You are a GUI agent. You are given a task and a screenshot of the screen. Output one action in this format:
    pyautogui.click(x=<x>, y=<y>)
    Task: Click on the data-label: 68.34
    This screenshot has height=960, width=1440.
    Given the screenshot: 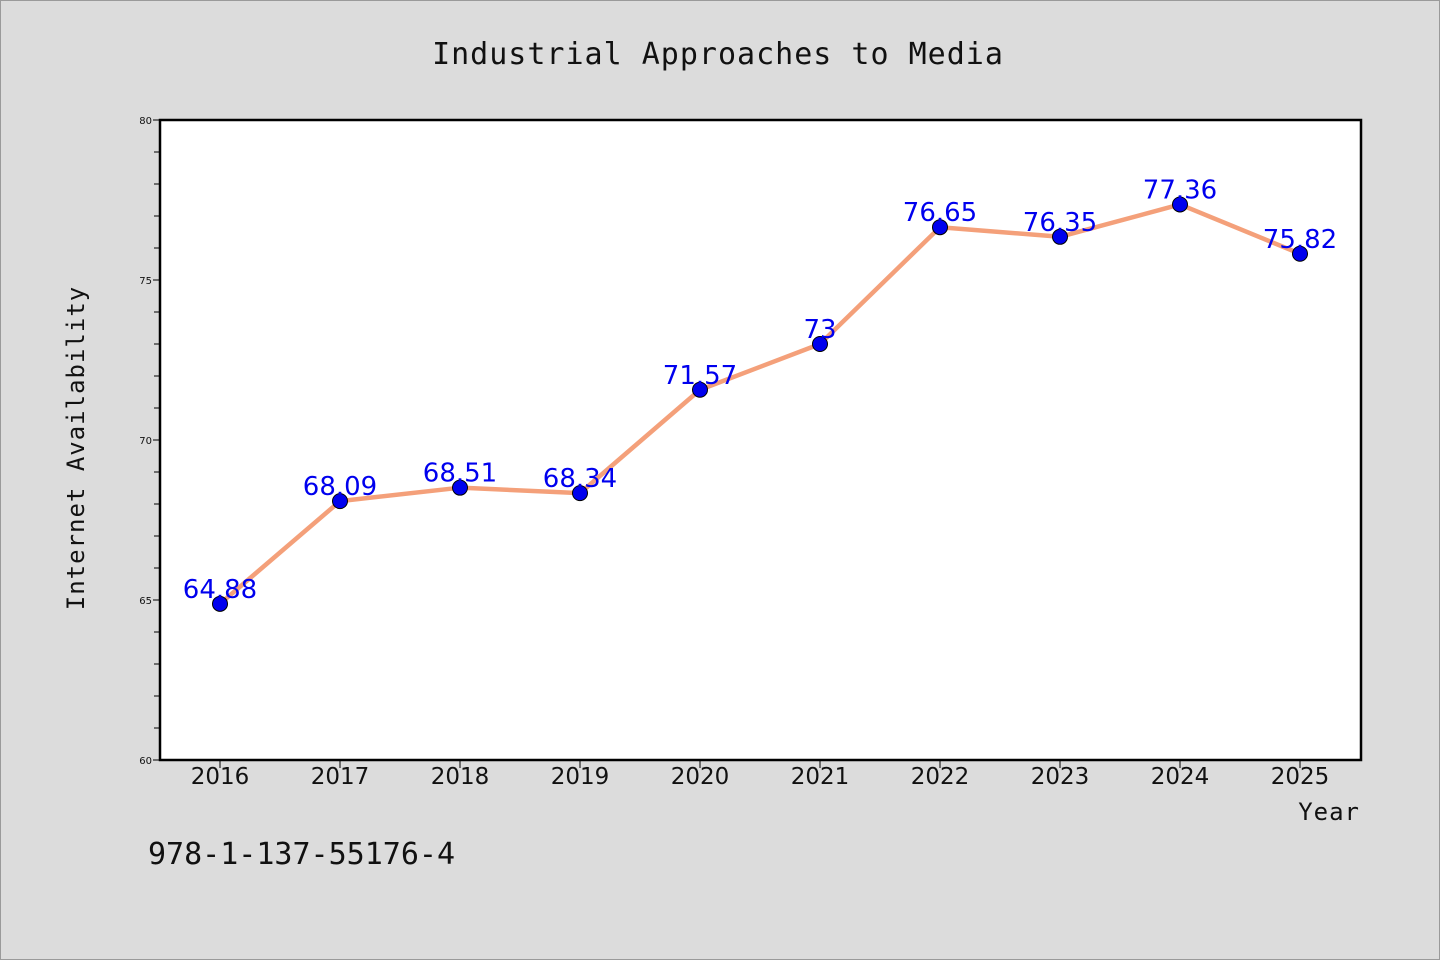 What is the action you would take?
    pyautogui.click(x=580, y=479)
    